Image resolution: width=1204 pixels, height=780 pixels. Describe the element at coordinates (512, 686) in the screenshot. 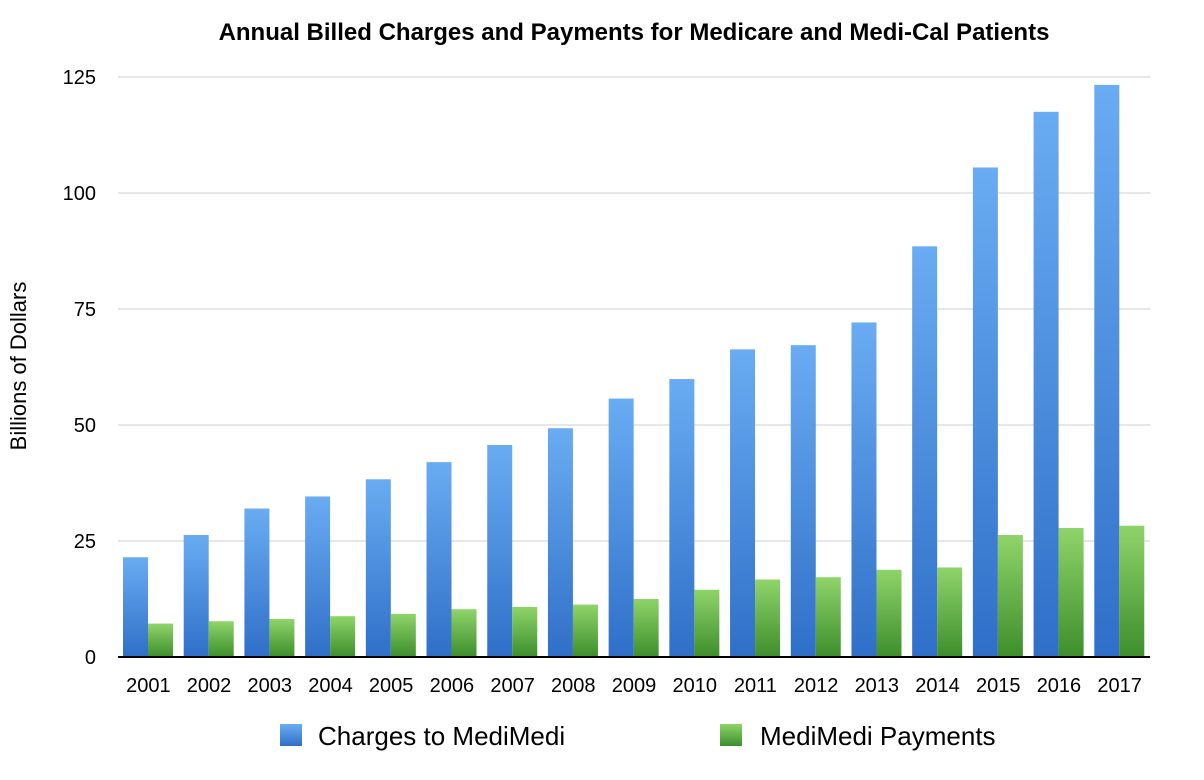

I see `x-tick-label: 2007` at that location.